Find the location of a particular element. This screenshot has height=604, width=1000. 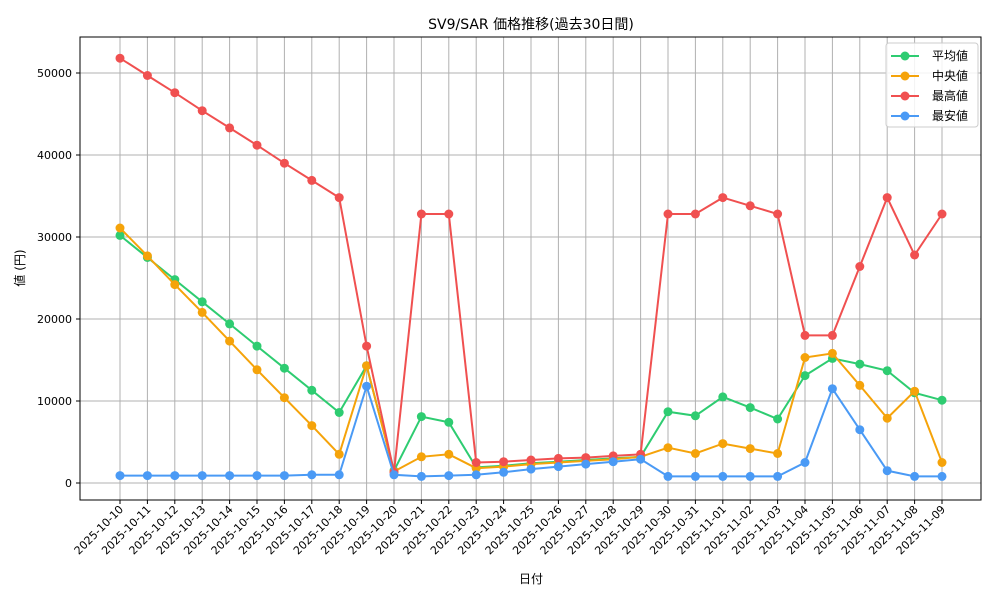

y-tick-label: 20000 is located at coordinates (54, 319).